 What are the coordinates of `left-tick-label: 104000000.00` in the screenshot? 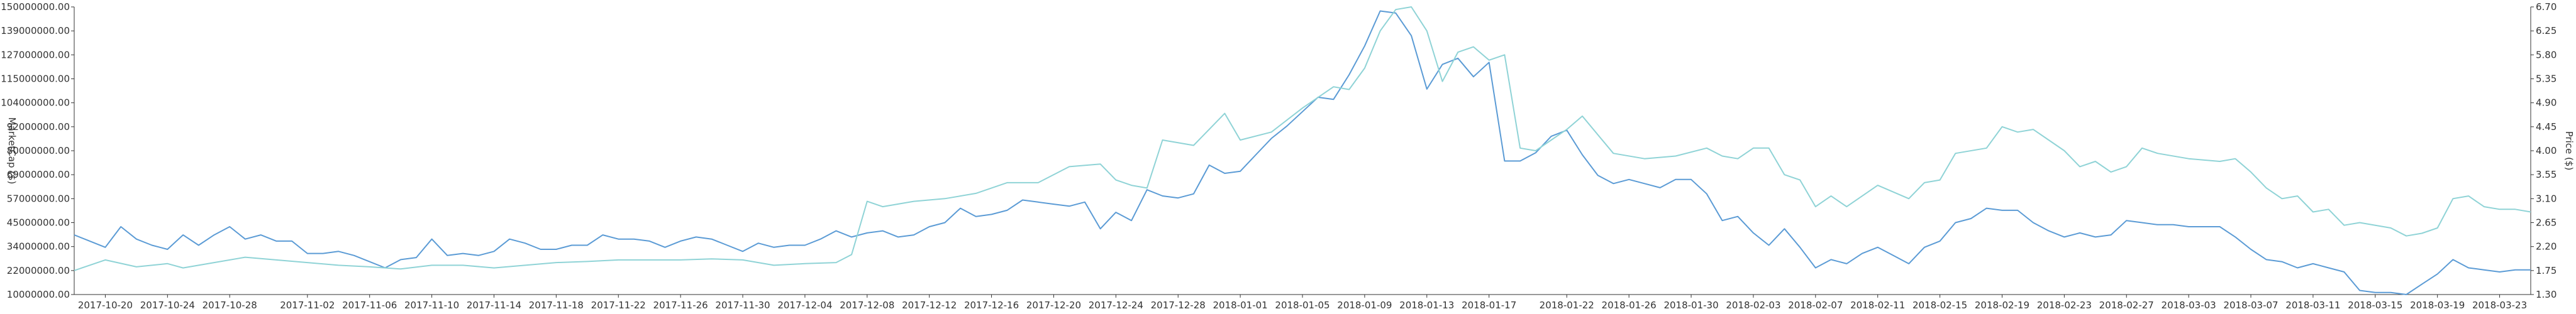 It's located at (35, 103).